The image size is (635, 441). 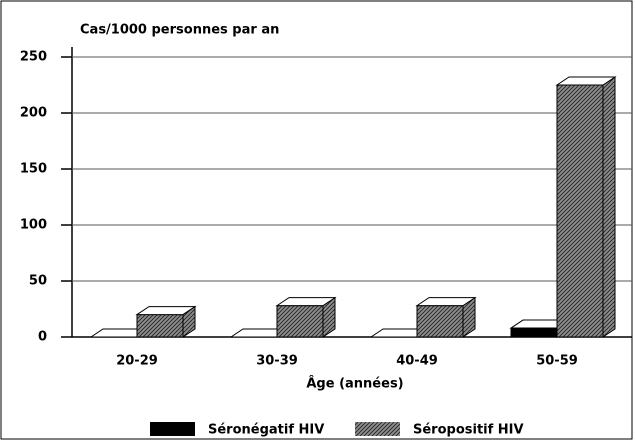 I want to click on y-tick-label: 150, so click(x=33, y=169).